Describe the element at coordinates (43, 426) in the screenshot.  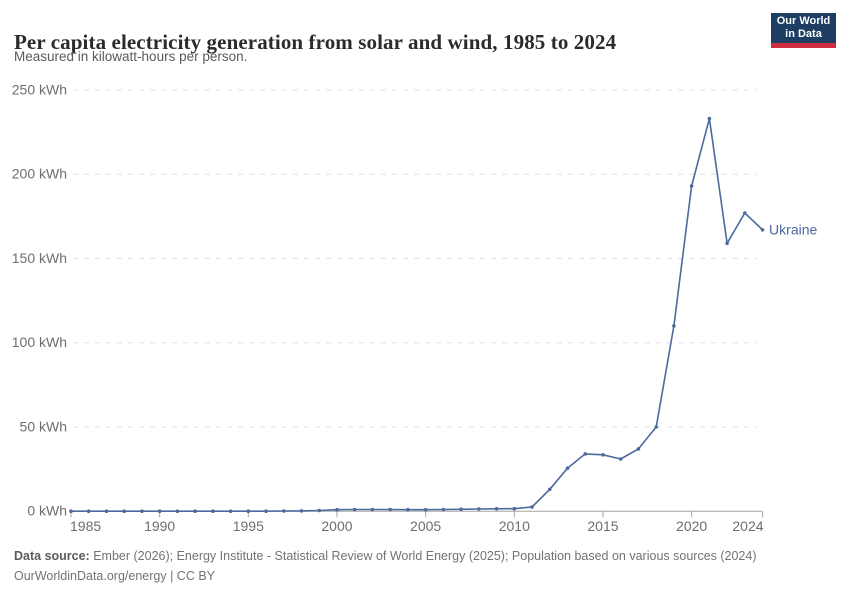
I see `y-axis-tick-label: 50 kWh` at that location.